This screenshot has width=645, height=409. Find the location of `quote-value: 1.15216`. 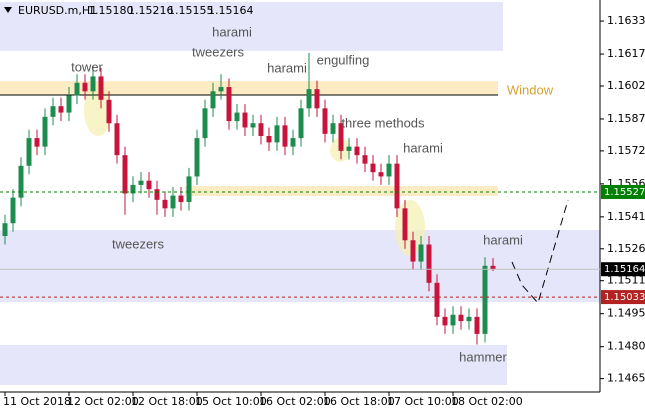

quote-value: 1.15216 is located at coordinates (151, 10).